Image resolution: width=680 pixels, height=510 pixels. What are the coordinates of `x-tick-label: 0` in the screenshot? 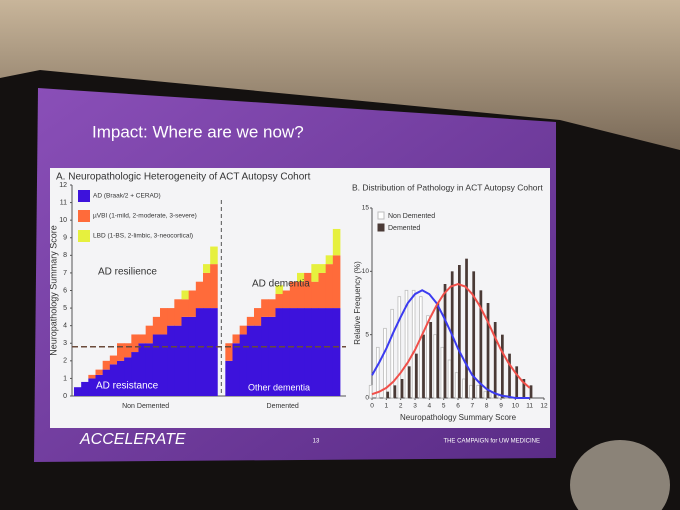 It's located at (372, 406).